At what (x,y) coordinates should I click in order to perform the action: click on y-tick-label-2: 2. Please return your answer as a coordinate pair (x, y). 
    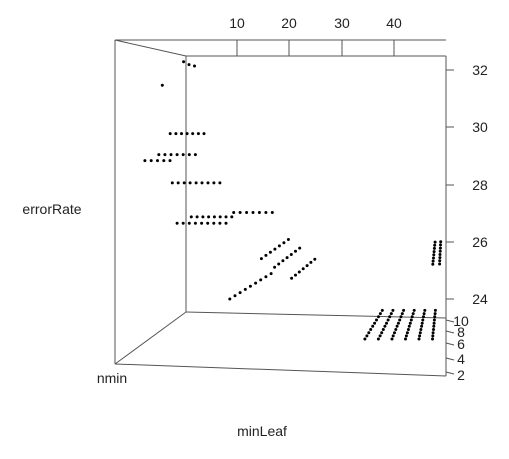
    Looking at the image, I should click on (461, 375).